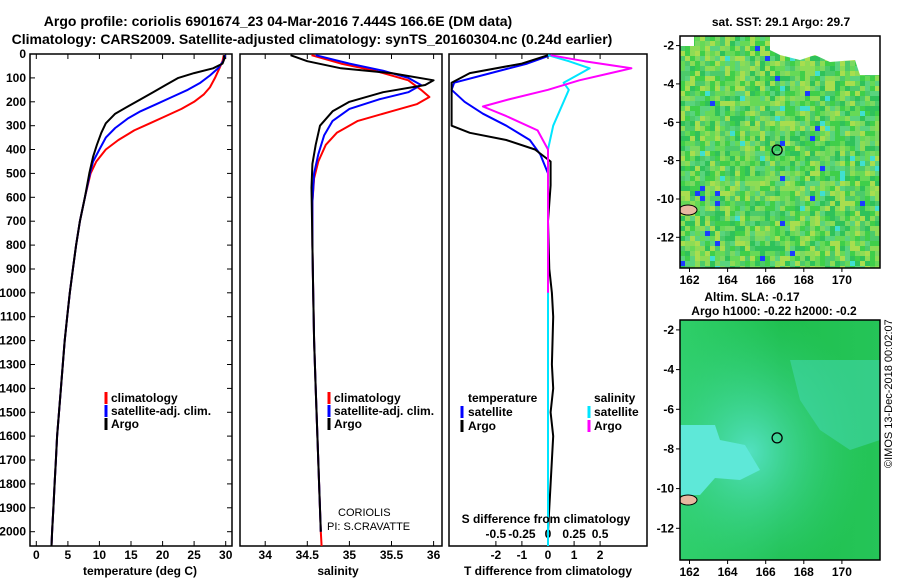 The height and width of the screenshot is (580, 900). Describe the element at coordinates (752, 297) in the screenshot. I see `sla-map-title: Altim. SLA: -0.17` at that location.